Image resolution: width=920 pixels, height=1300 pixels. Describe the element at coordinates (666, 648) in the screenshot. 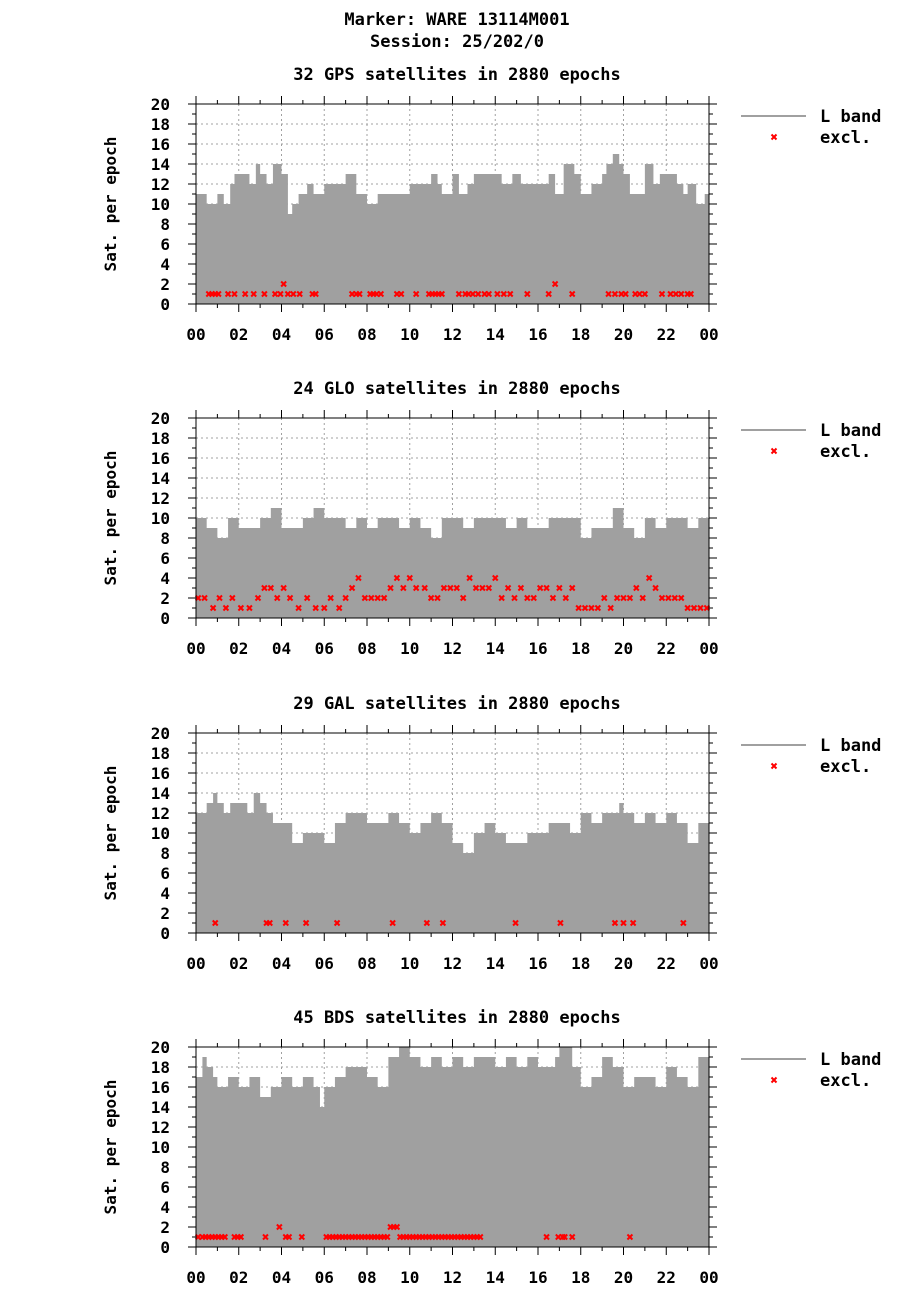

I see `x-tick-label: 22` at that location.